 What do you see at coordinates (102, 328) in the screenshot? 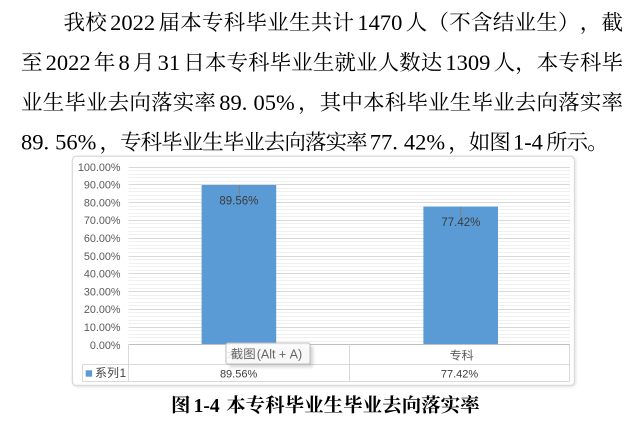
I see `svg-text: 10.00%` at bounding box center [102, 328].